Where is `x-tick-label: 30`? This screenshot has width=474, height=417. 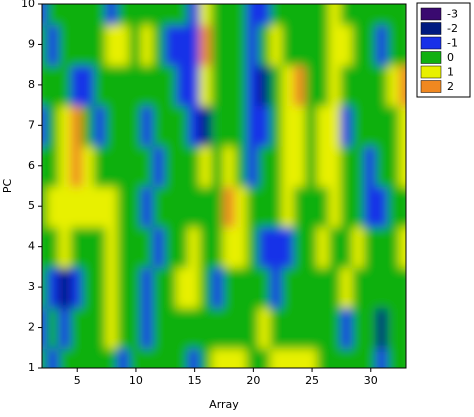 x-tick-label: 30 is located at coordinates (371, 380).